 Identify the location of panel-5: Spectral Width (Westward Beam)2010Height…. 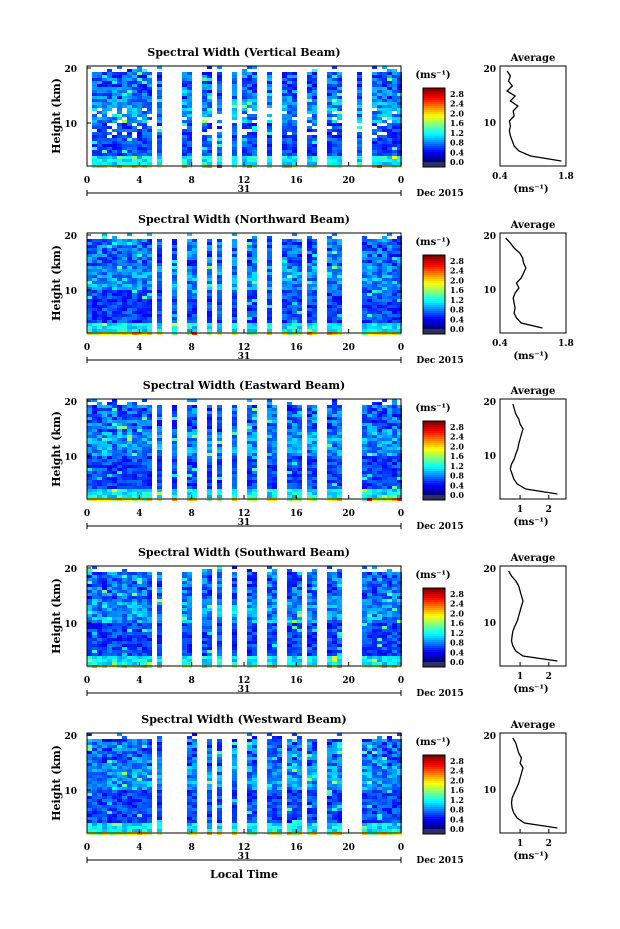
(308, 789).